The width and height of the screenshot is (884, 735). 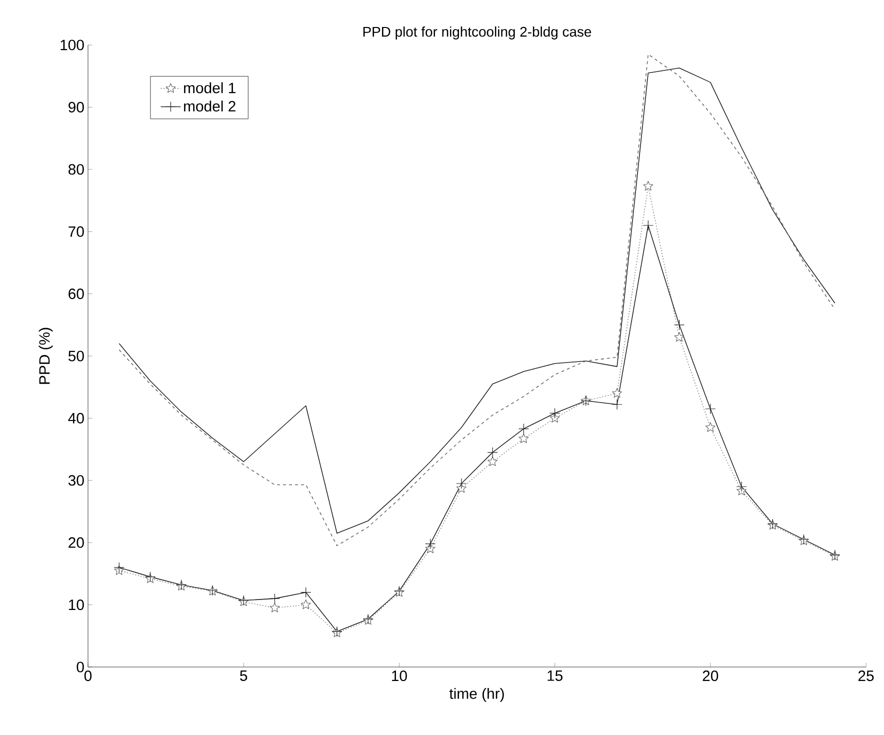 What do you see at coordinates (72, 45) in the screenshot?
I see `y-tick-label: 100` at bounding box center [72, 45].